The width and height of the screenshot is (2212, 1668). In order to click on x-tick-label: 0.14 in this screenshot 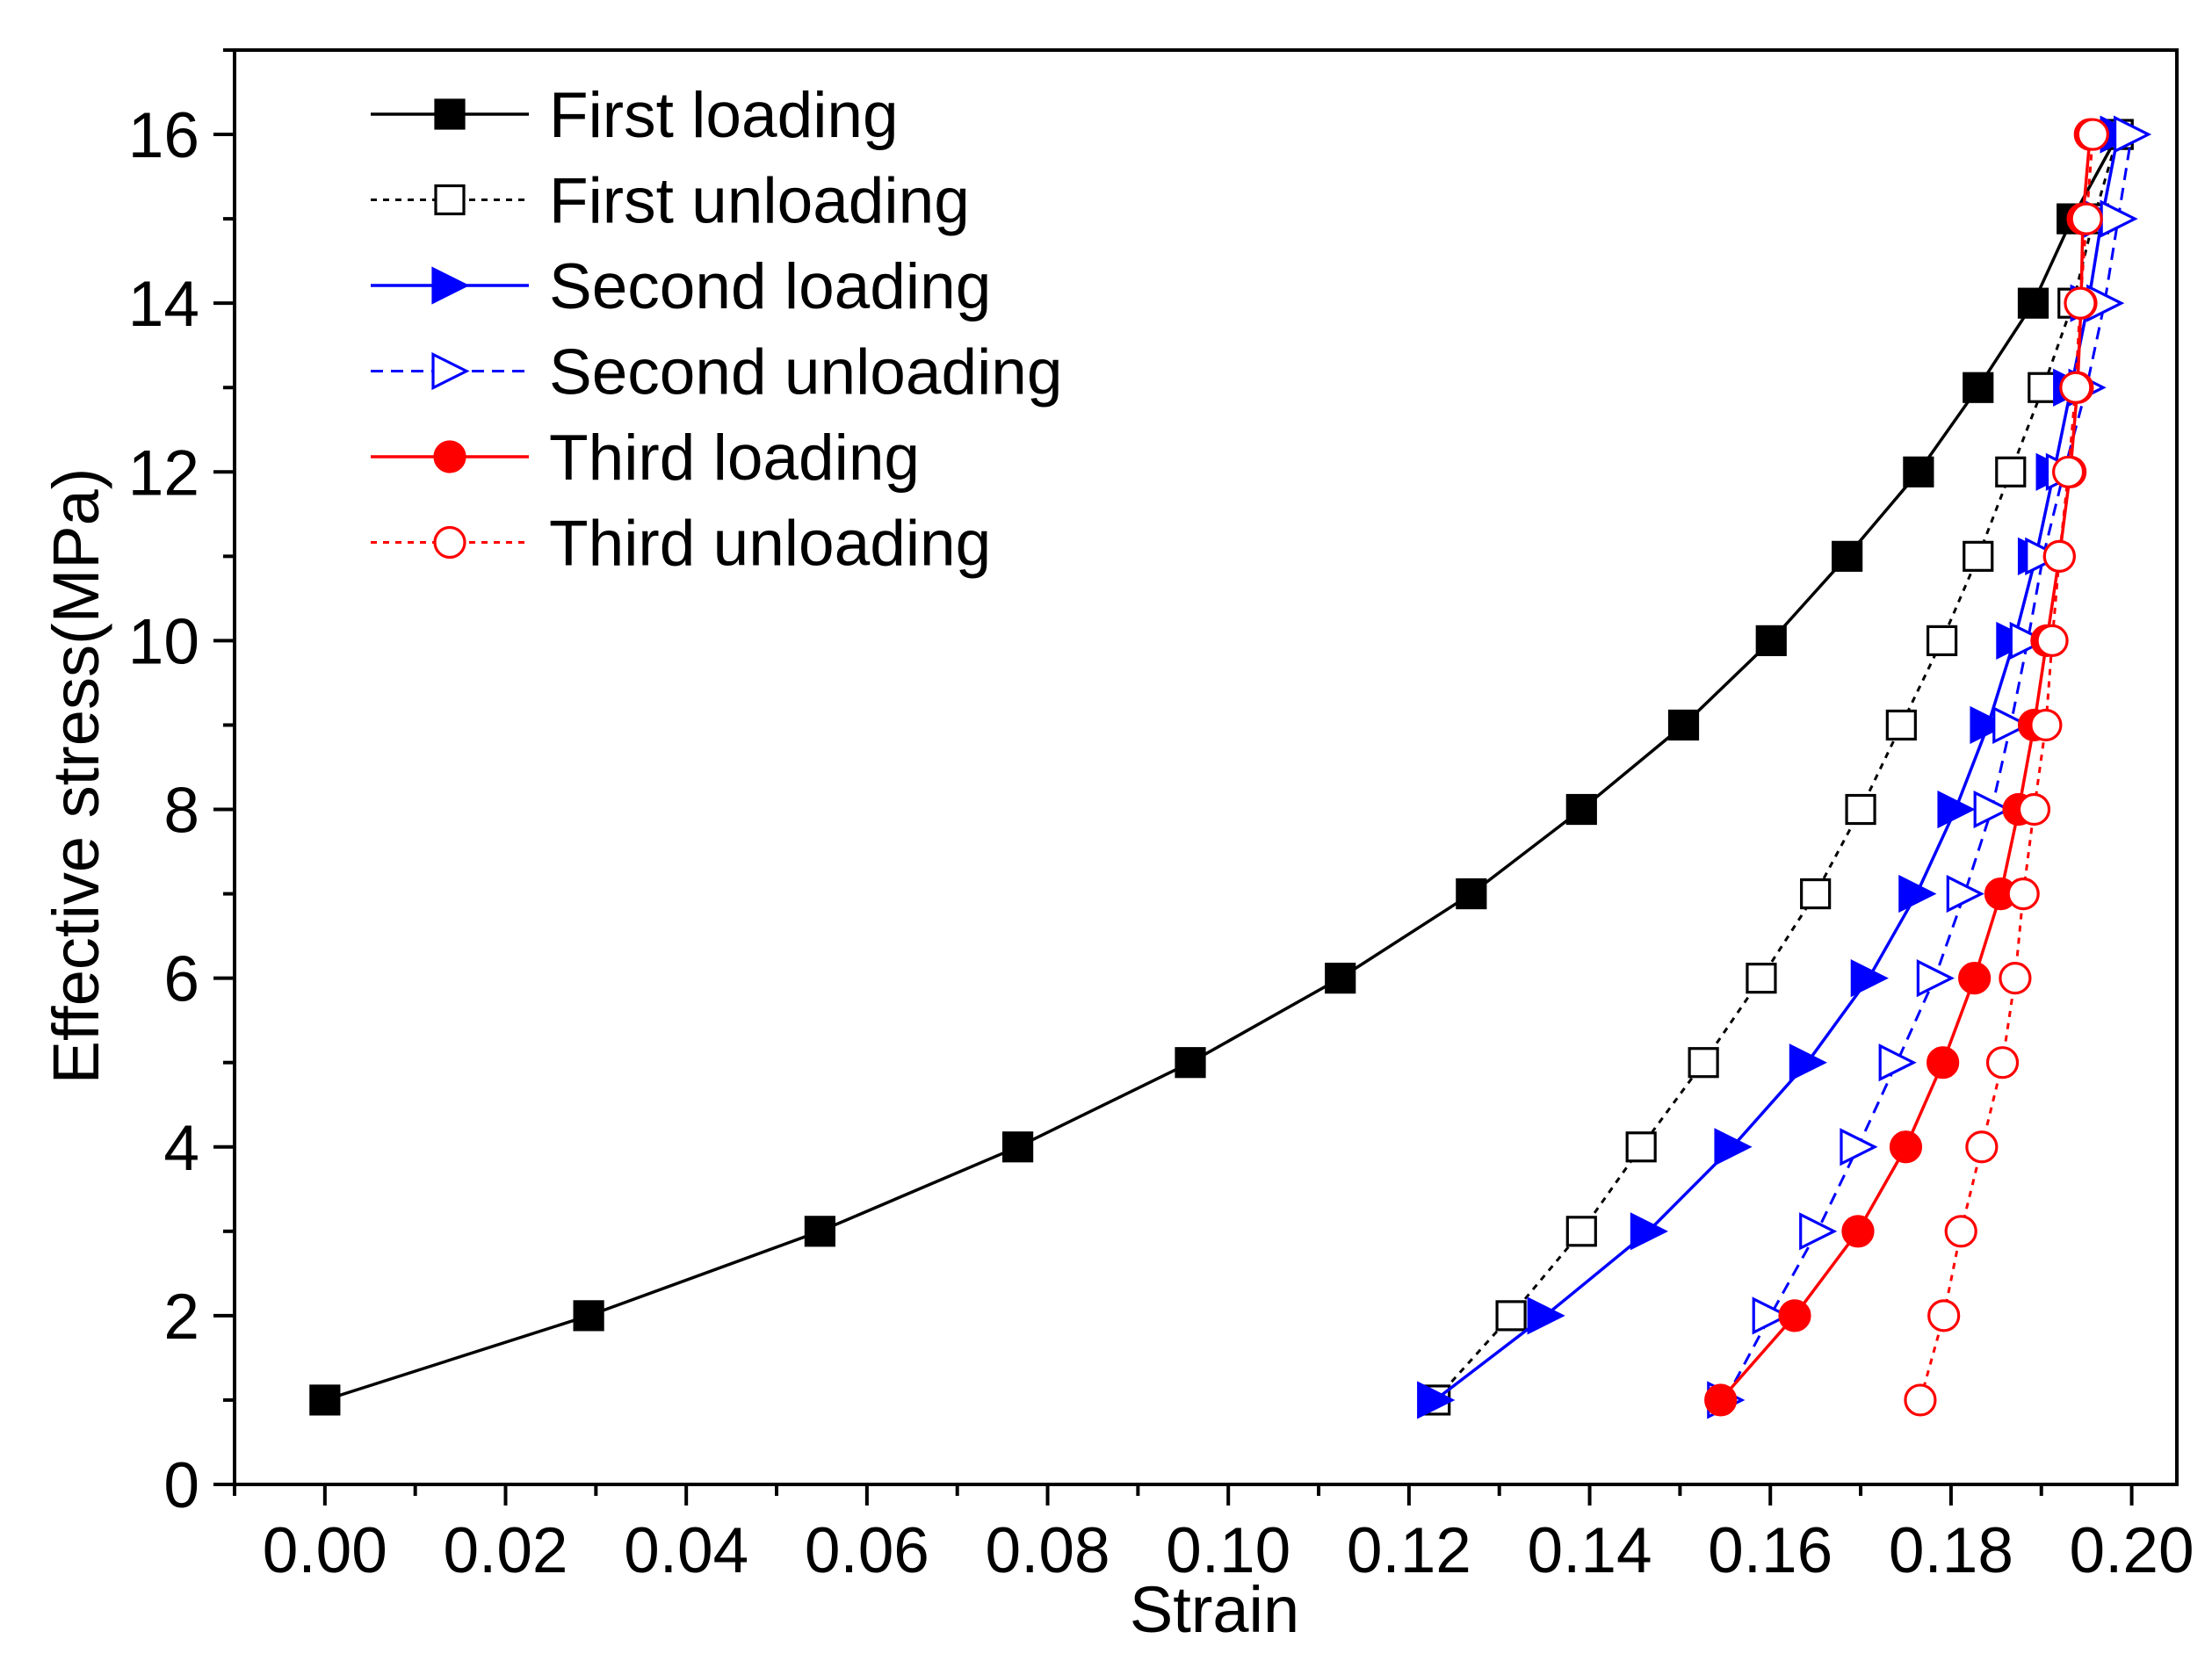, I will do `click(1590, 1550)`.